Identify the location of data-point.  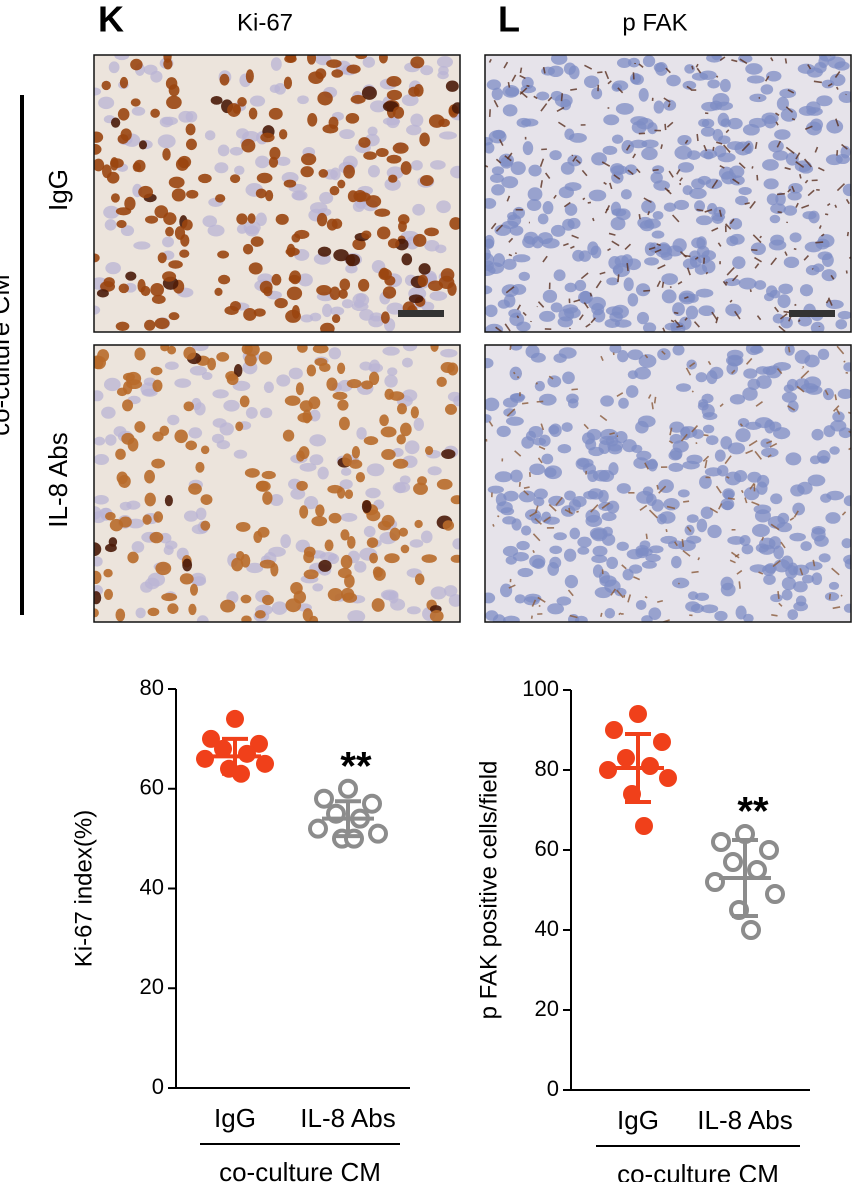
(614, 730).